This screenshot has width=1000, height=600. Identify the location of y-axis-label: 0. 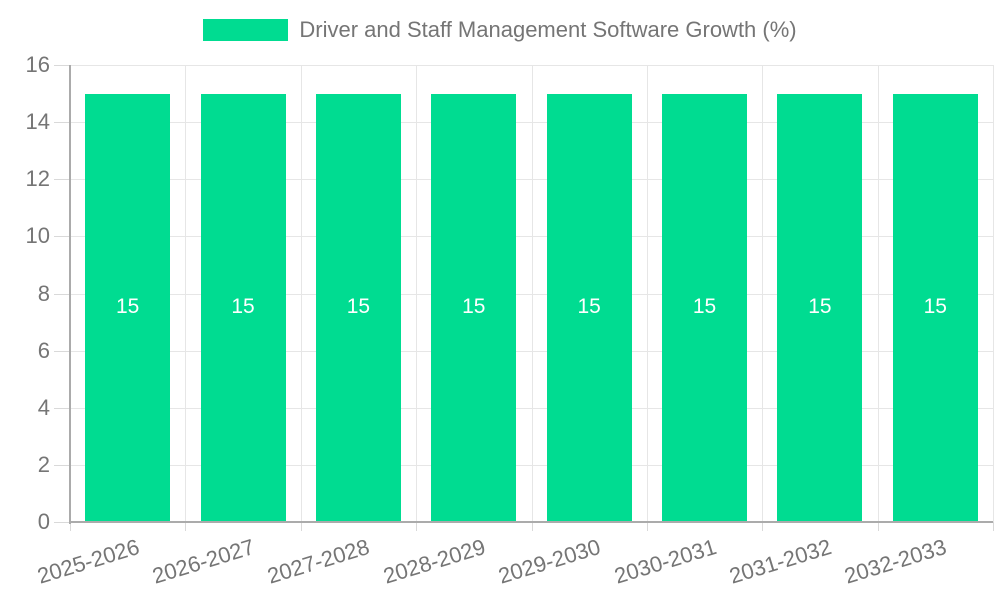
(43, 521).